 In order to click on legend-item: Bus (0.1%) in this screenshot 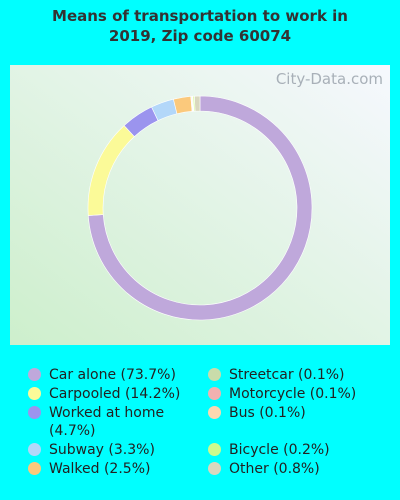, I will do `click(298, 422)`.